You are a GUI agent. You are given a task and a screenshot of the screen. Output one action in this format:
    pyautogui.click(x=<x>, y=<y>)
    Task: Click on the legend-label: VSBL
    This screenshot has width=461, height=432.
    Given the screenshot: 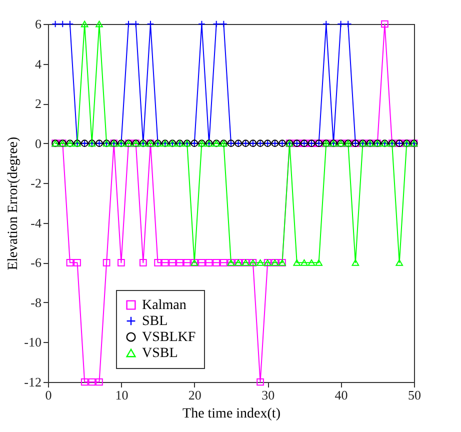 What is the action you would take?
    pyautogui.click(x=160, y=353)
    